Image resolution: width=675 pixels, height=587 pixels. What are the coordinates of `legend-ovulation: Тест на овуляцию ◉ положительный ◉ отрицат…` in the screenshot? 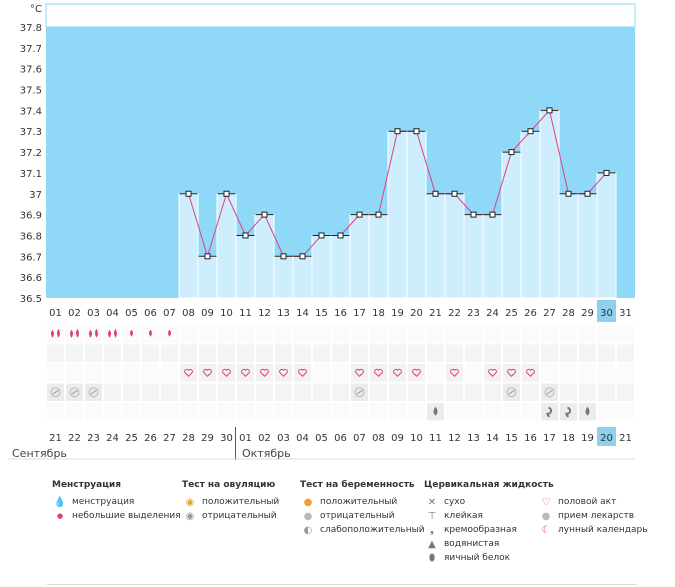 It's located at (230, 501).